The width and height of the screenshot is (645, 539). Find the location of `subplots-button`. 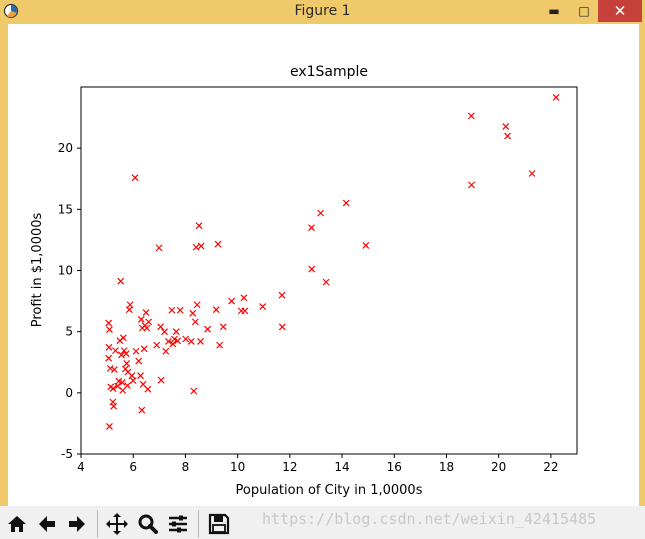

subplots-button is located at coordinates (178, 524).